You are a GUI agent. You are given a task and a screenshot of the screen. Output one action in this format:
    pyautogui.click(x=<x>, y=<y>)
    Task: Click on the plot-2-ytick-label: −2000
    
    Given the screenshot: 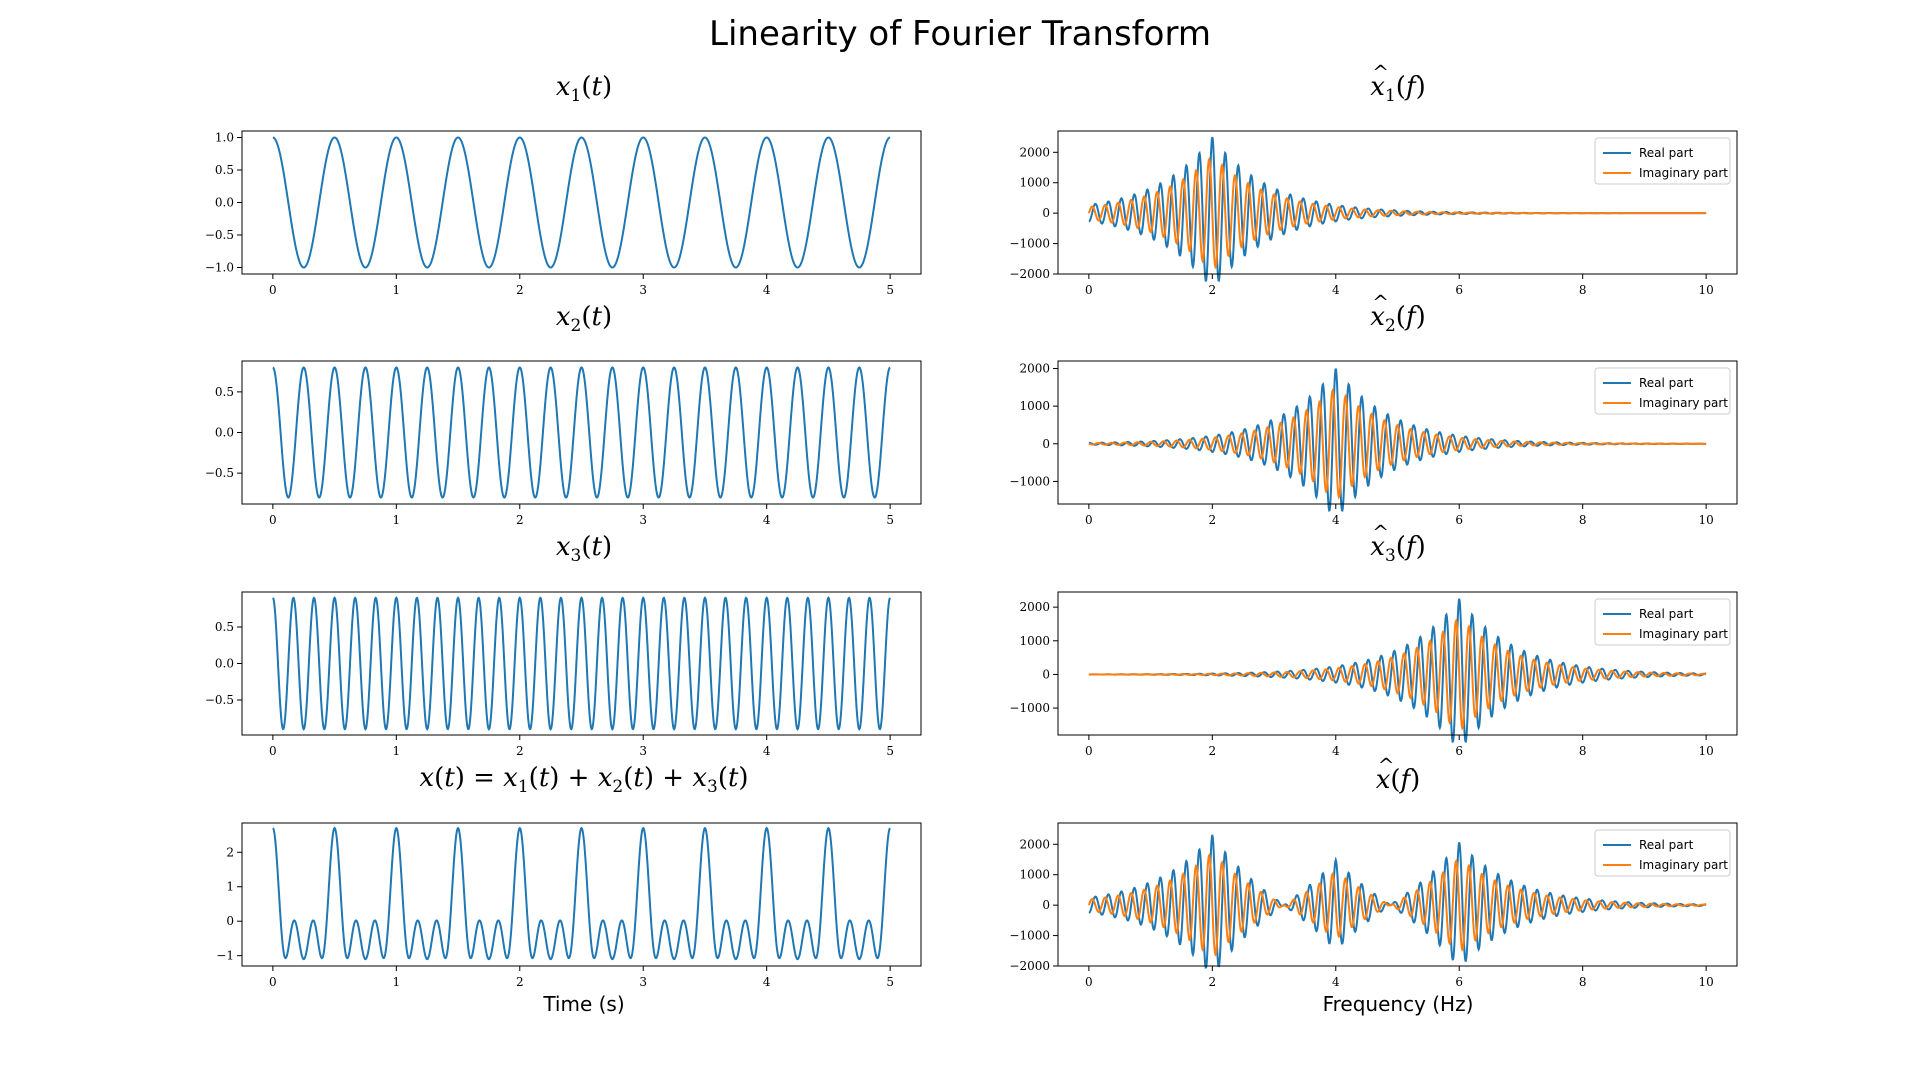 What is the action you would take?
    pyautogui.click(x=1029, y=274)
    